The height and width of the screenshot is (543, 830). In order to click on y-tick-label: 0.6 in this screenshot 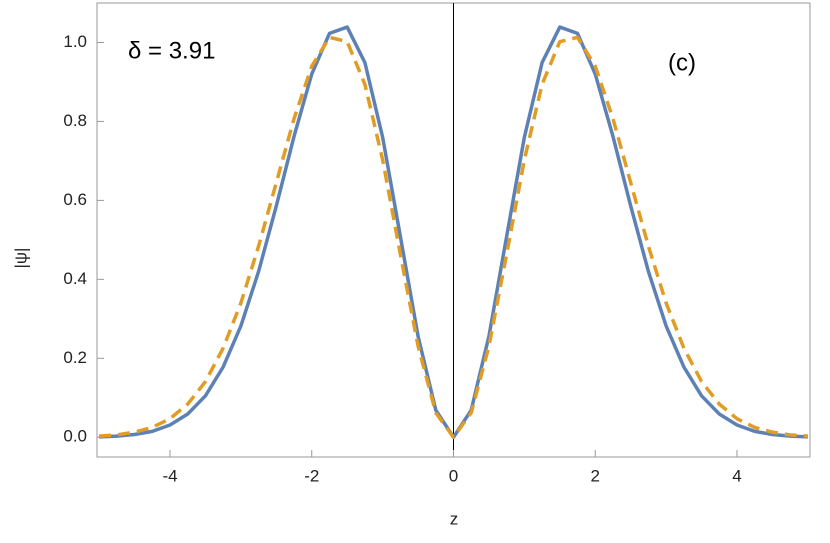, I will do `click(75, 199)`.